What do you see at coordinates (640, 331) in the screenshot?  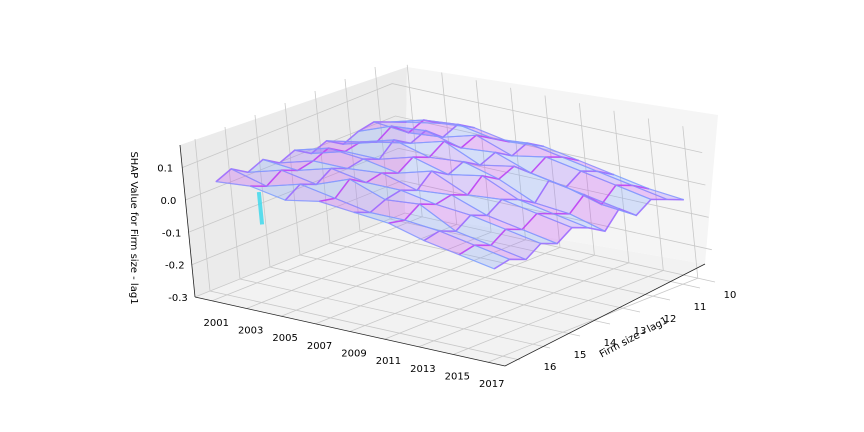 I see `y-tick-label: 13` at bounding box center [640, 331].